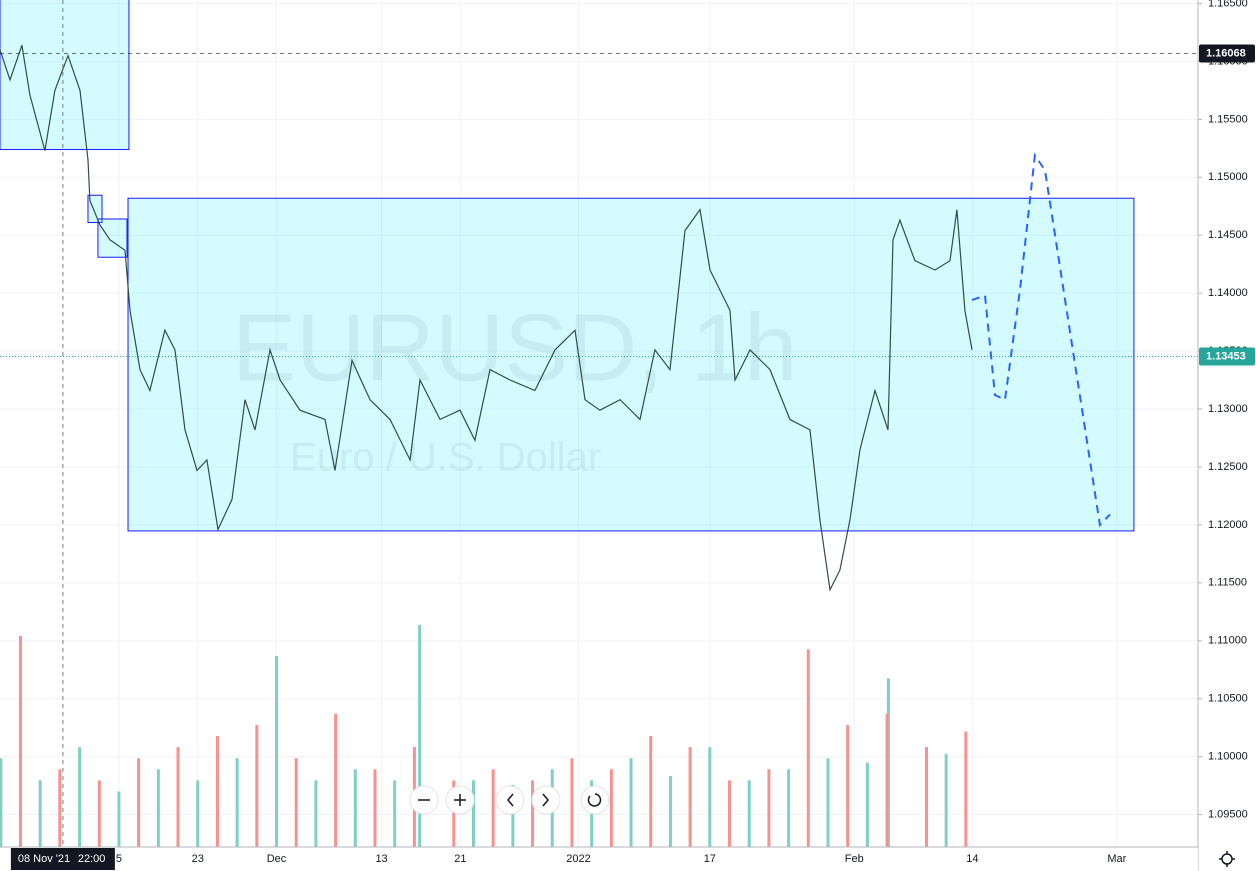  I want to click on scroll-right-icon, so click(545, 800).